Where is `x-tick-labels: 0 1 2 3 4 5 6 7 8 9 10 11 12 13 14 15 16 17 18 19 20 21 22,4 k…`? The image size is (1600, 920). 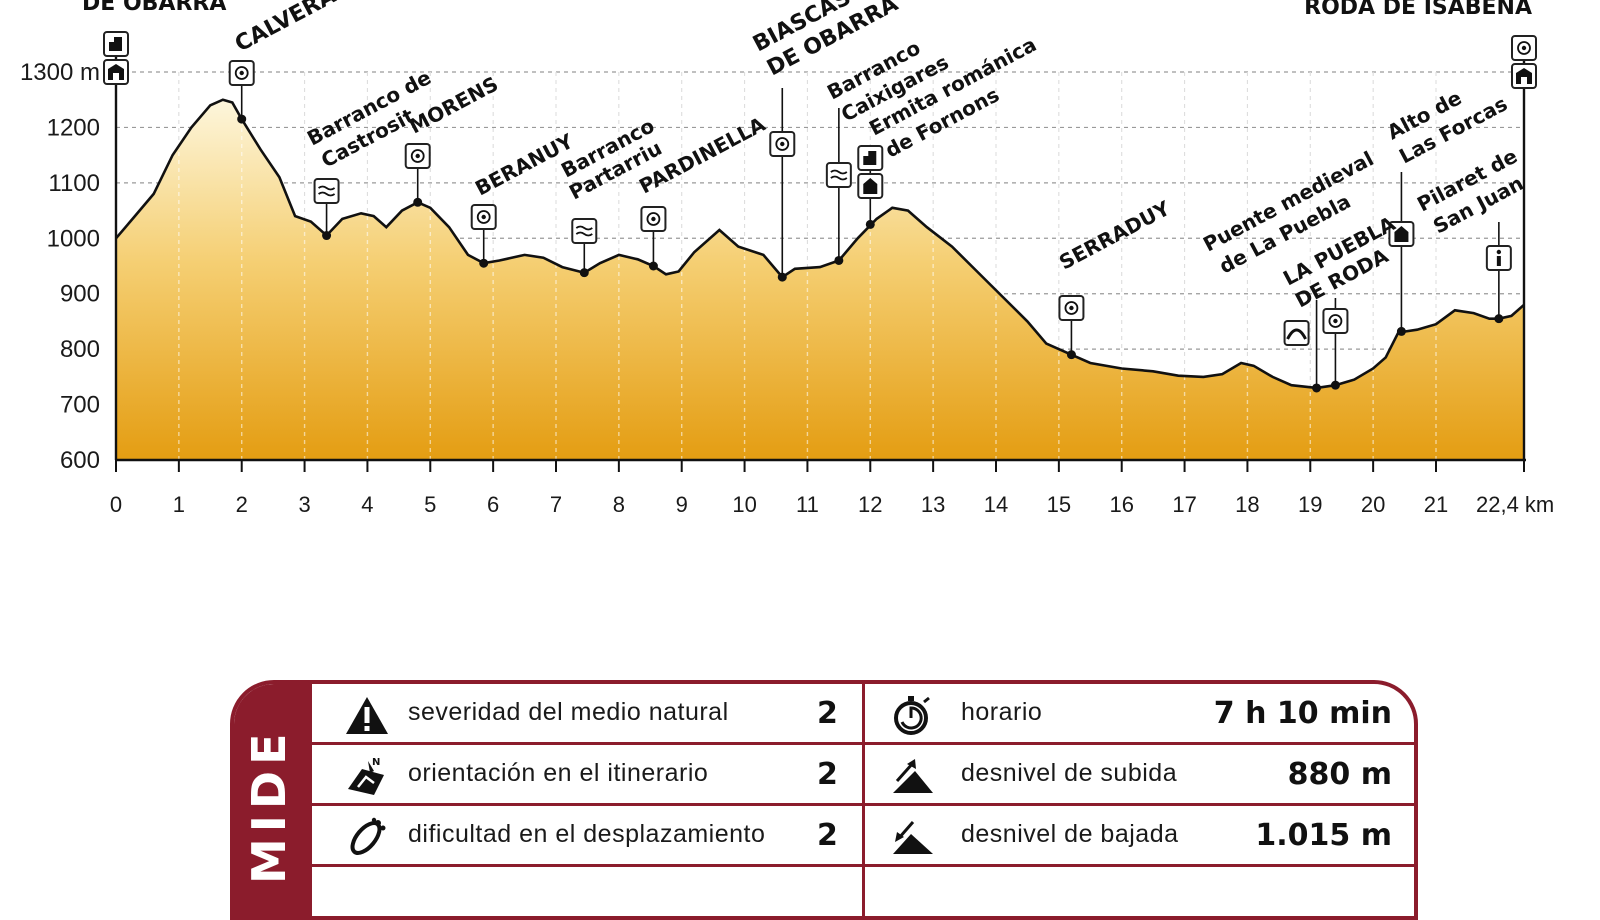 x-tick-labels: 0 1 2 3 4 5 6 7 8 9 10 11 12 13 14 15 16 17 18 19 20 21 22,4 k… is located at coordinates (832, 504).